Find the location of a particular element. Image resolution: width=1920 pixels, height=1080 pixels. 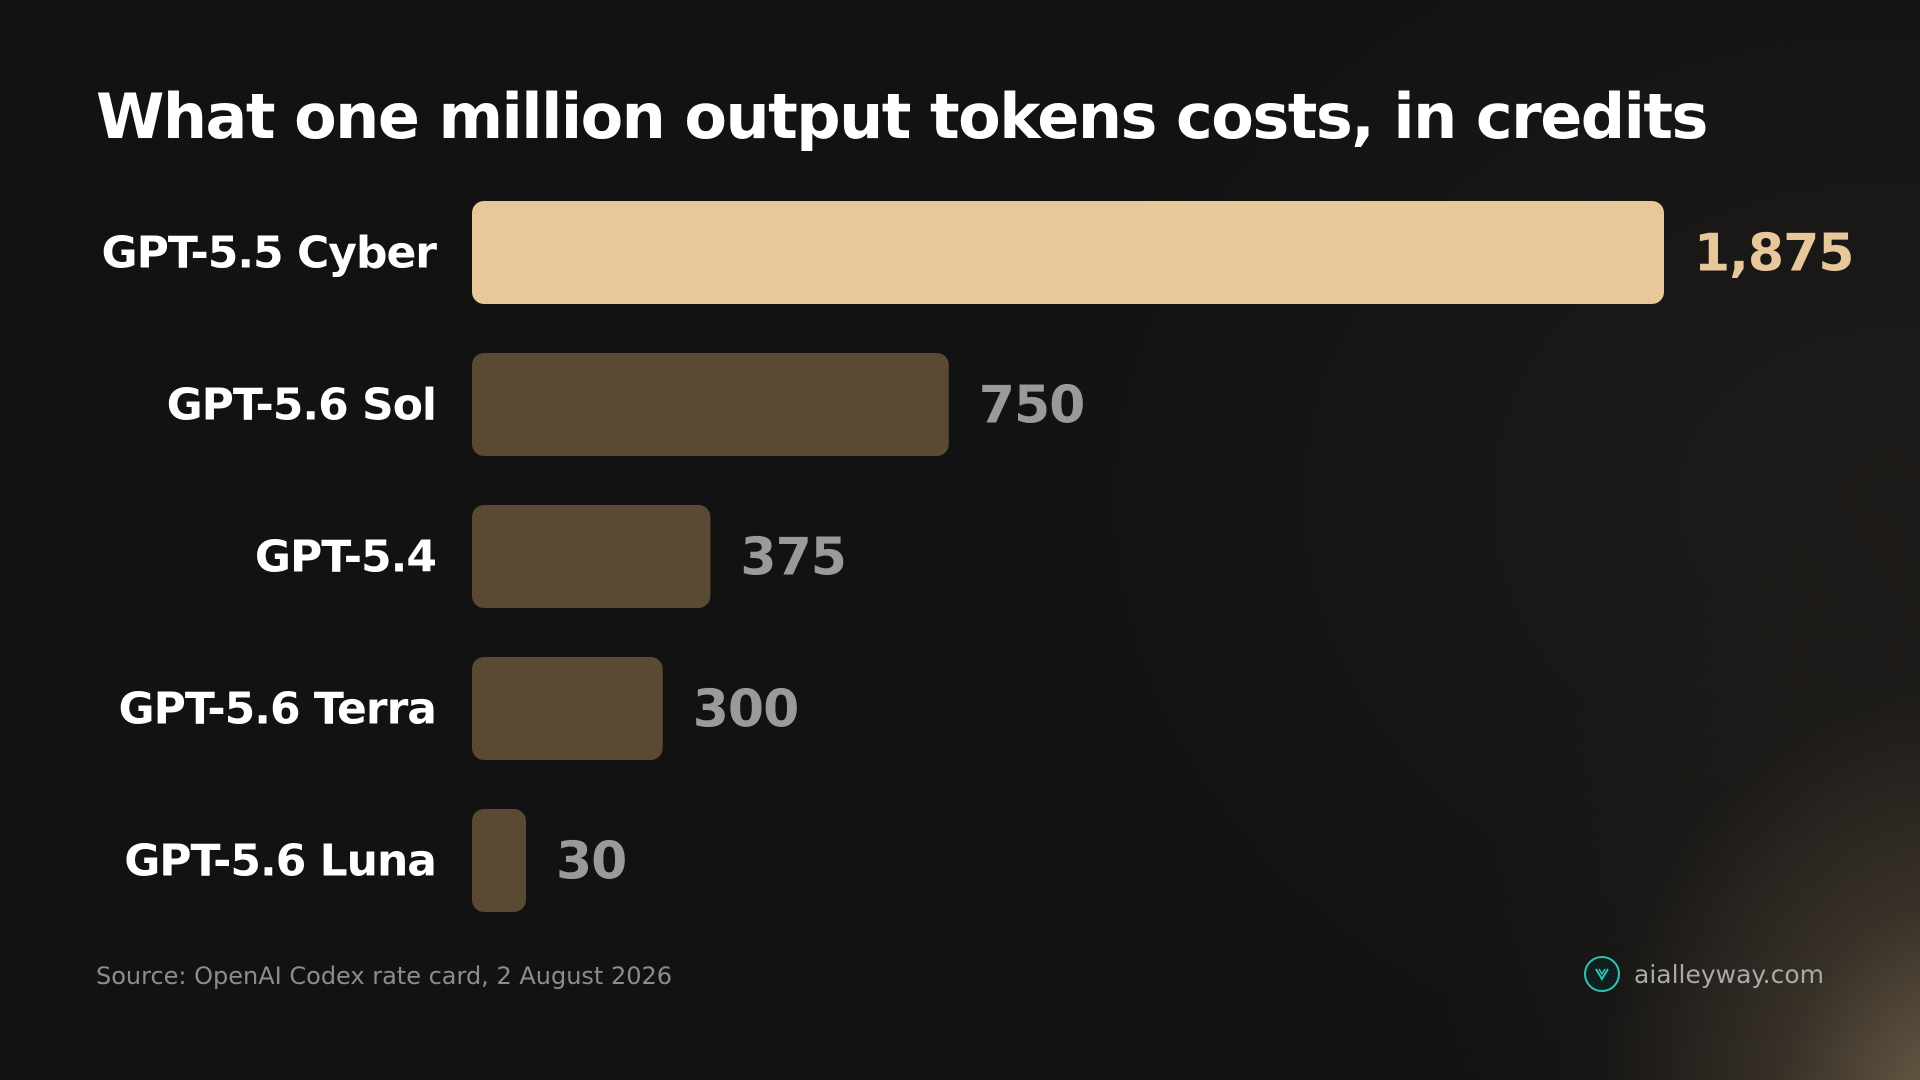

category-label-gpt-5-6-luna: GPT-5.6 Luna is located at coordinates (280, 861).